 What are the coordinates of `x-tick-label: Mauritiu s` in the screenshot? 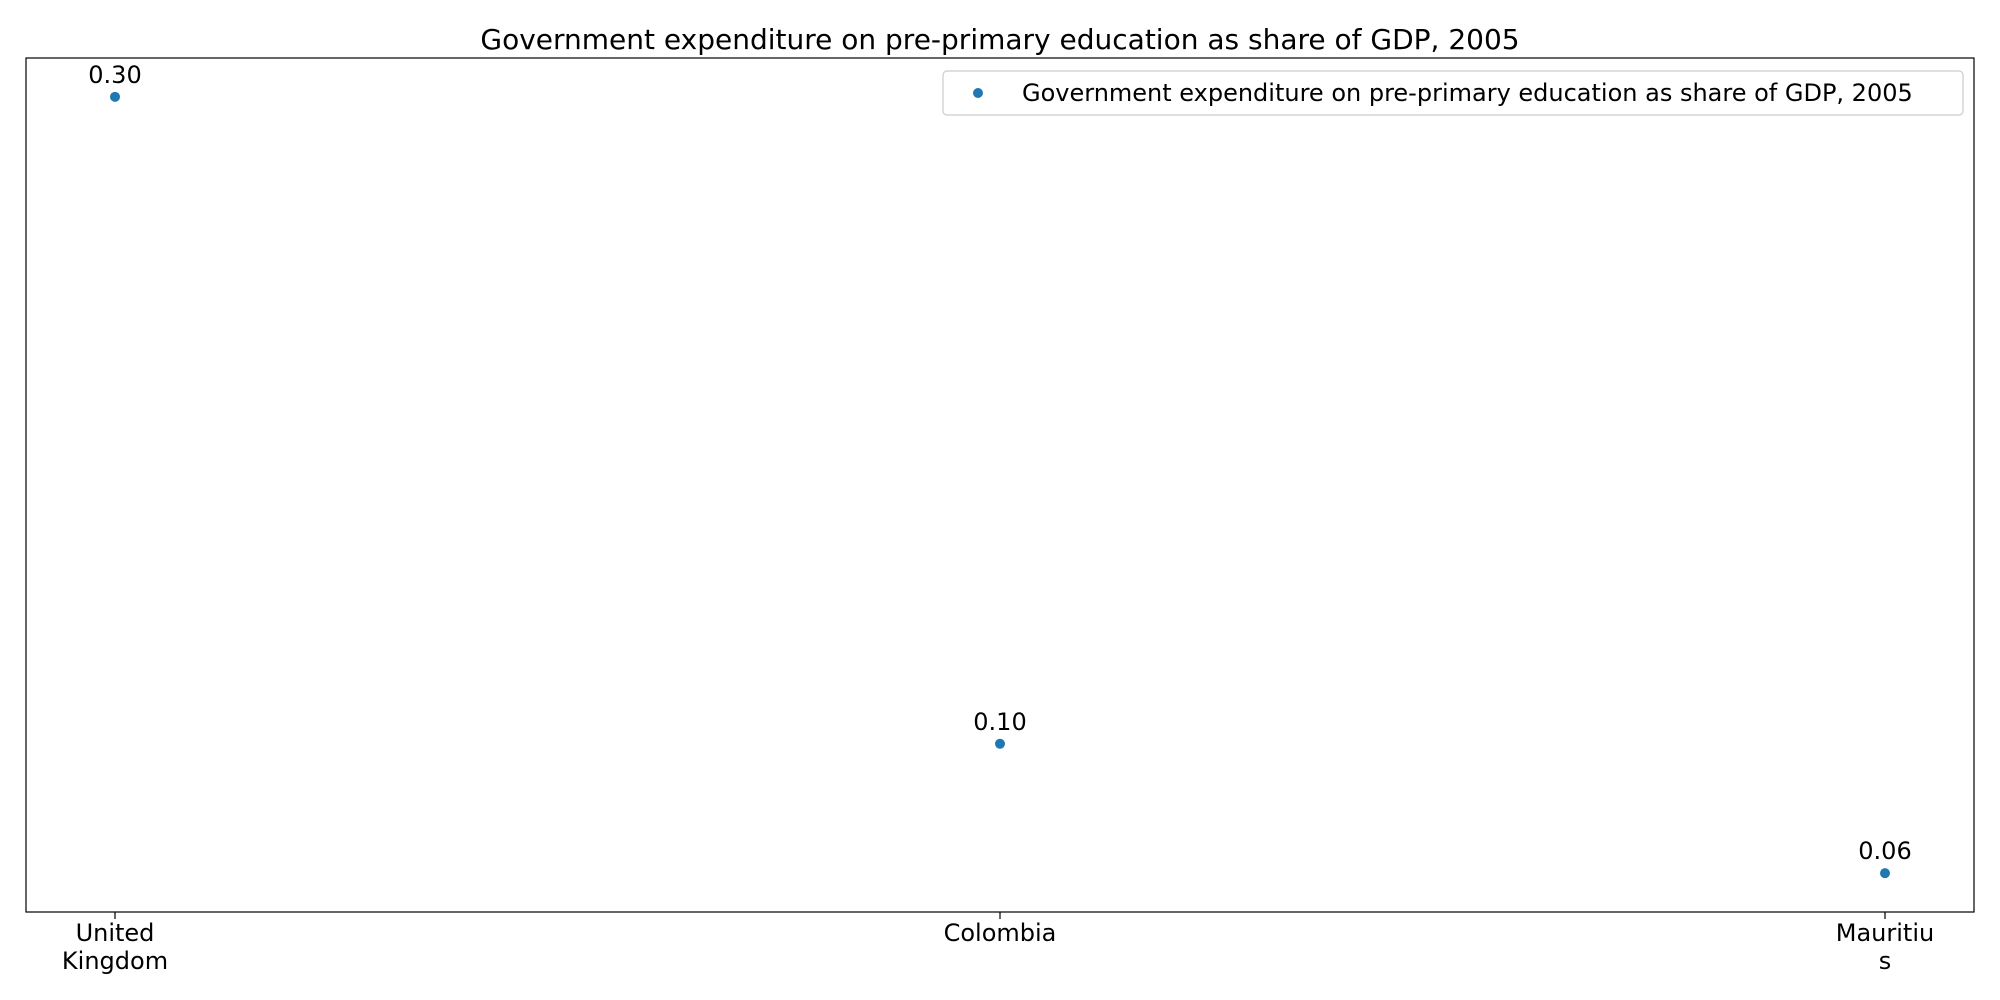 It's located at (1885, 947).